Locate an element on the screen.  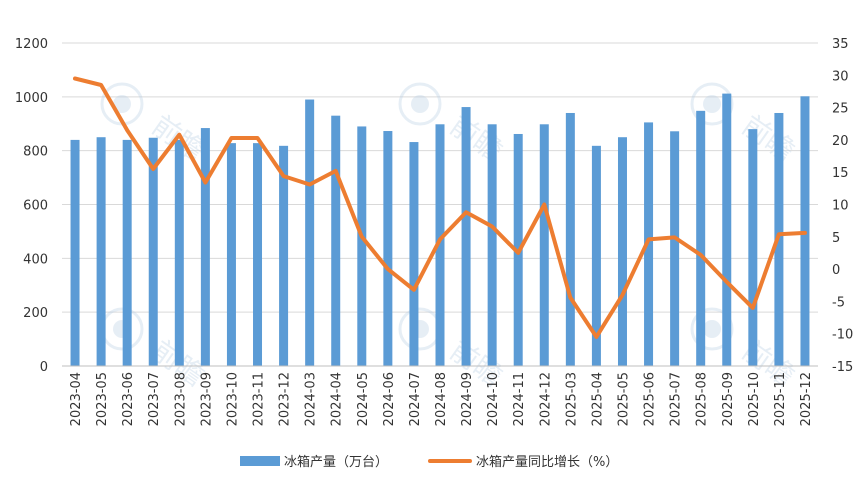
watermark-logo-icon is located at coordinates (712, 104).